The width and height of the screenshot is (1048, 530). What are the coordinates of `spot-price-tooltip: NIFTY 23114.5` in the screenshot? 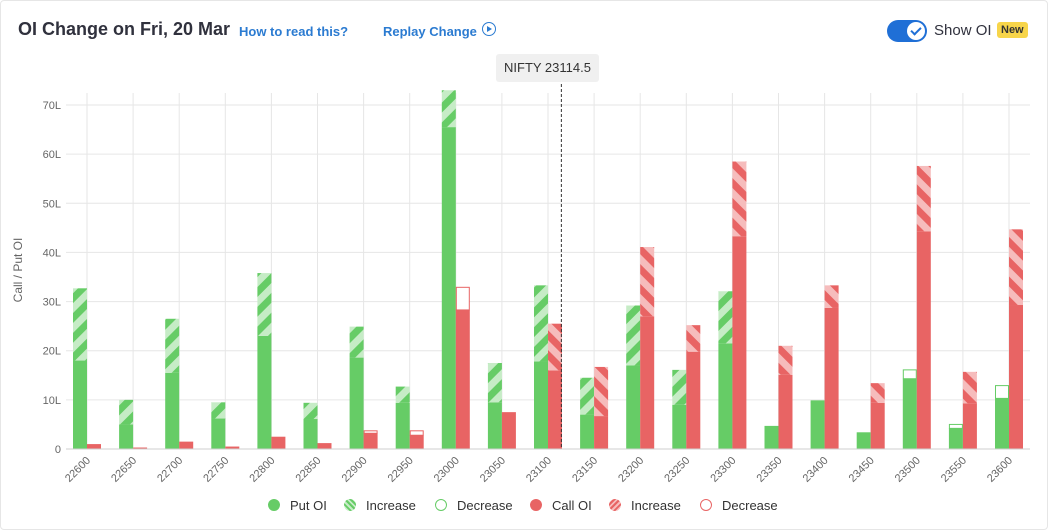 It's located at (547, 68).